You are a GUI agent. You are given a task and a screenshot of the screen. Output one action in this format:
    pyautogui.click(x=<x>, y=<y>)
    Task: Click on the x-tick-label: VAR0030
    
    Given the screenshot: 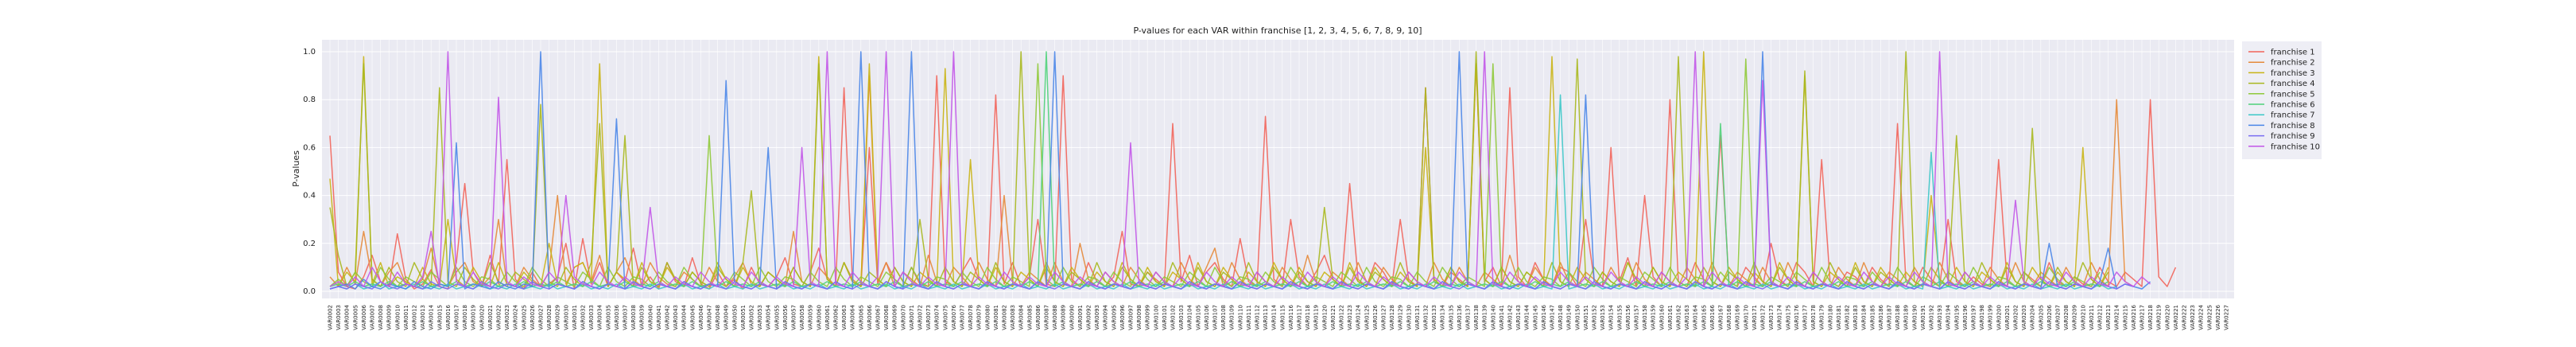 What is the action you would take?
    pyautogui.click(x=566, y=317)
    